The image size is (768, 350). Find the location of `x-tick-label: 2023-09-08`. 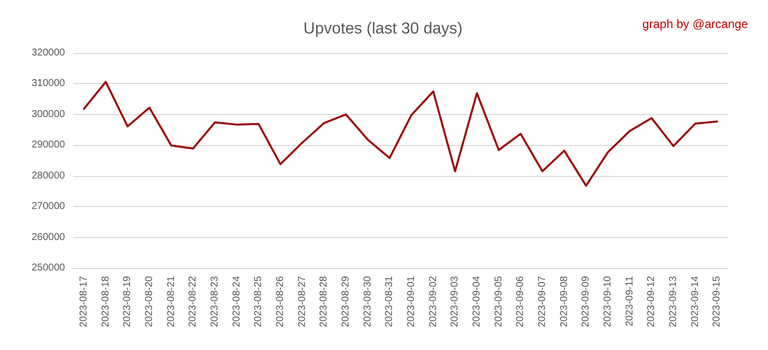

x-tick-label: 2023-09-08 is located at coordinates (564, 302).